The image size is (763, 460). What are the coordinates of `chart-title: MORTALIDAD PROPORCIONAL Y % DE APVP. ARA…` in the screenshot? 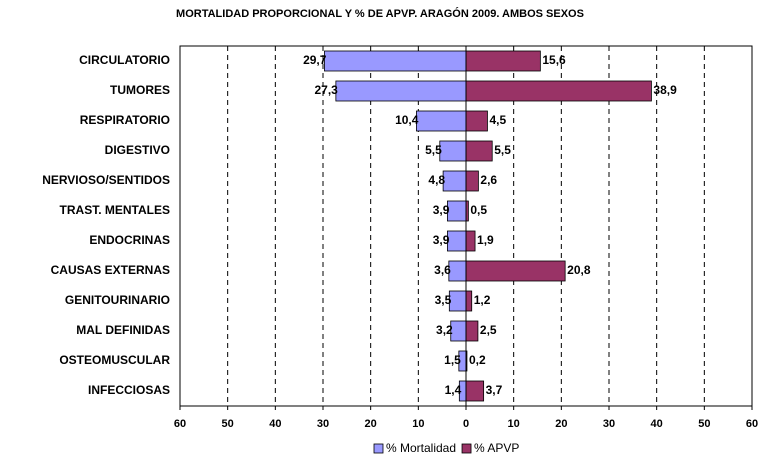 It's located at (380, 13).